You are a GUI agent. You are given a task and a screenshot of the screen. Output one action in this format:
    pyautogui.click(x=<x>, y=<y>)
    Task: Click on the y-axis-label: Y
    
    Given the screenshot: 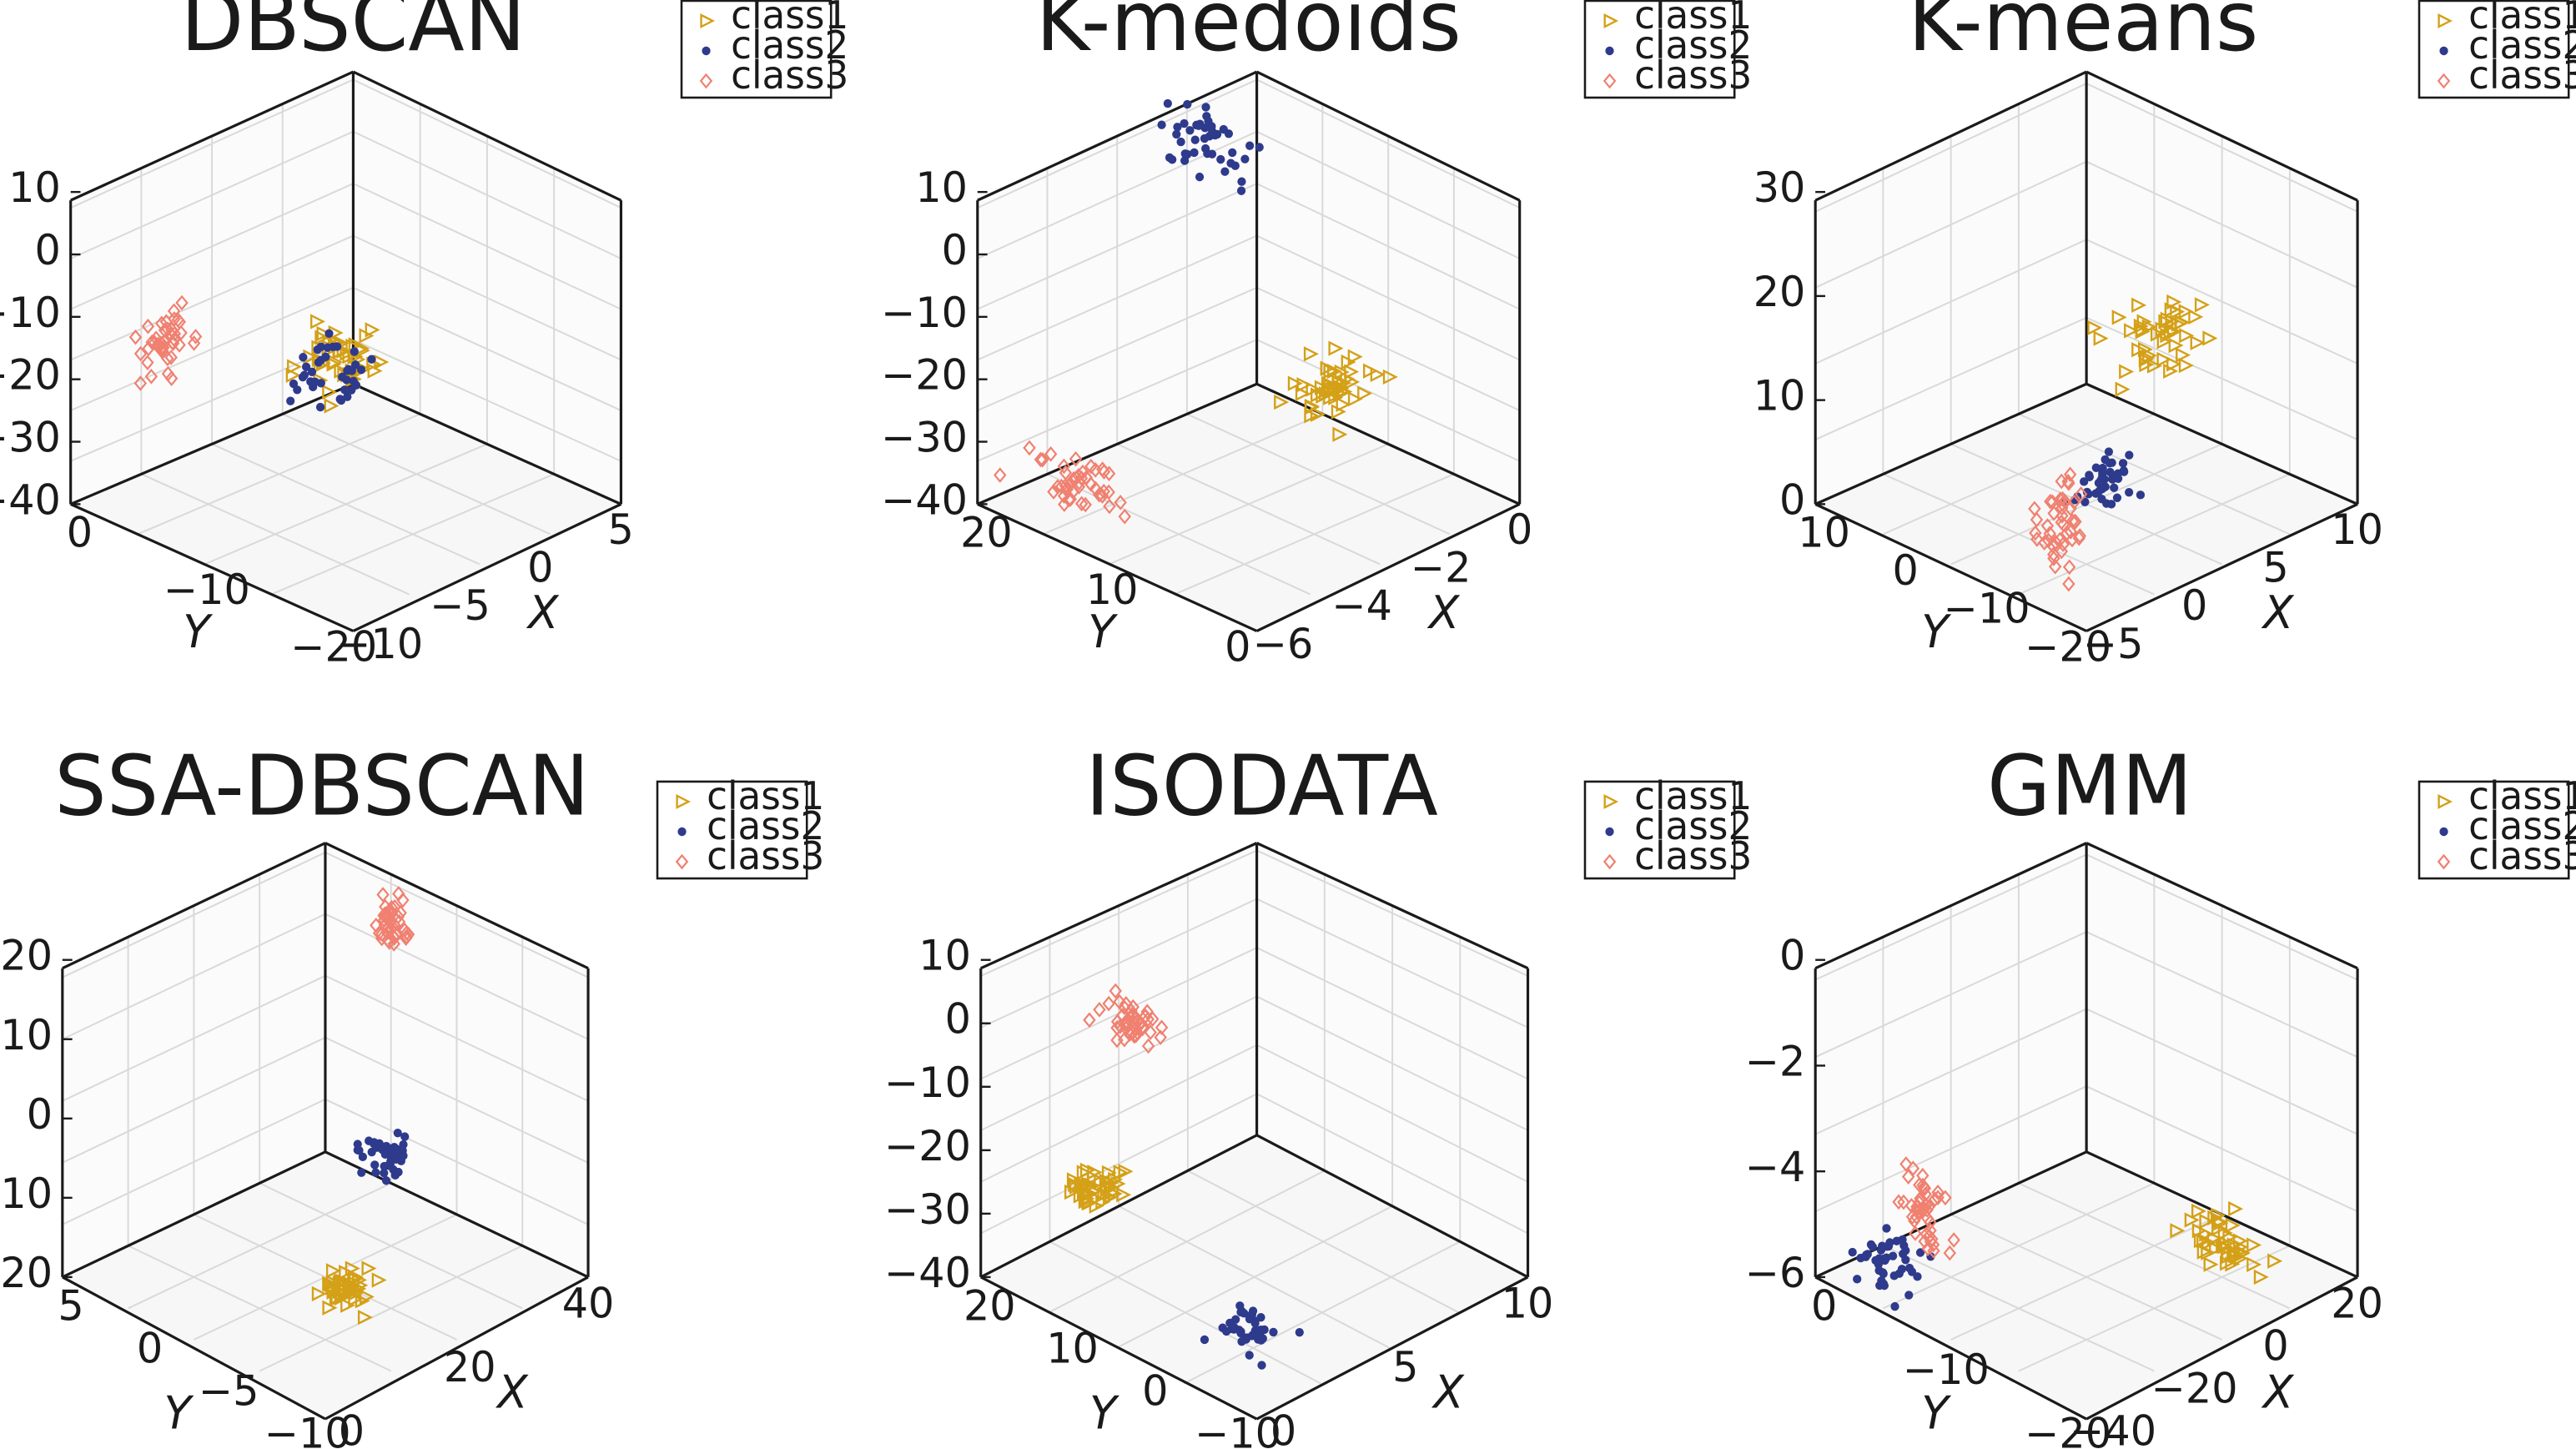 What is the action you would take?
    pyautogui.click(x=1936, y=632)
    